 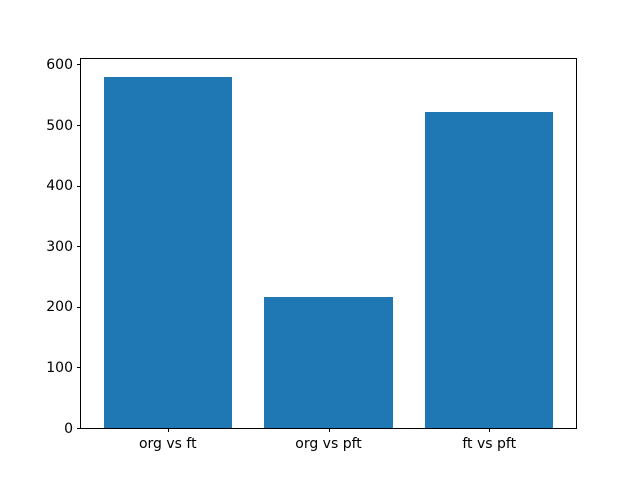 I want to click on x-axis-category-label: ft vs pft, so click(x=489, y=444).